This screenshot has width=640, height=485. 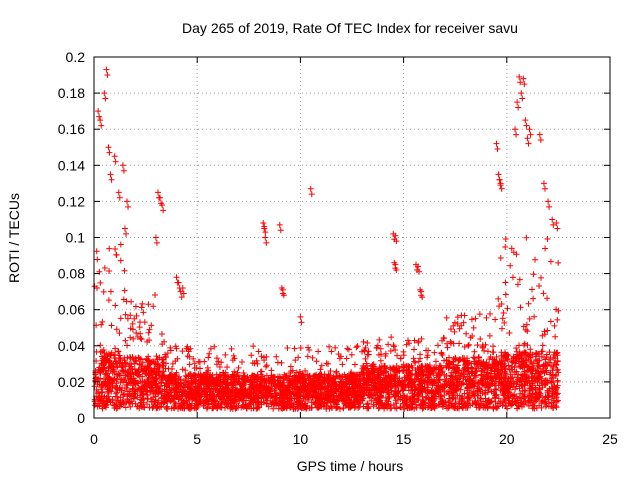 What do you see at coordinates (81, 418) in the screenshot?
I see `y-tick-label: 0` at bounding box center [81, 418].